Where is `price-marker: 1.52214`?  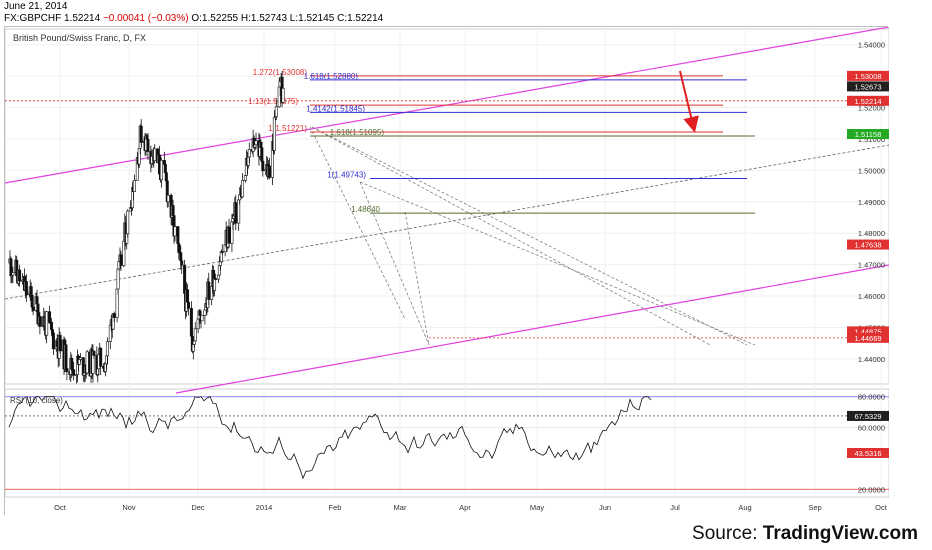
price-marker: 1.52214 is located at coordinates (868, 100).